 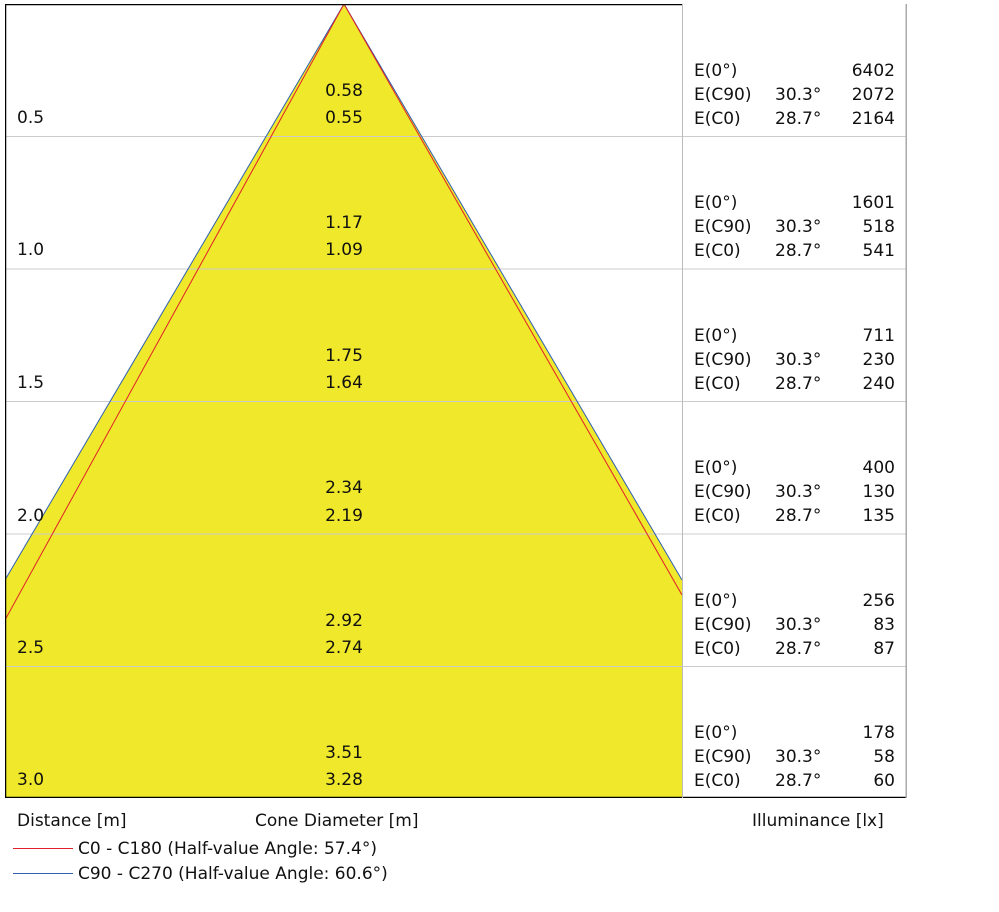 I want to click on distance-label: 1.0, so click(x=31, y=250).